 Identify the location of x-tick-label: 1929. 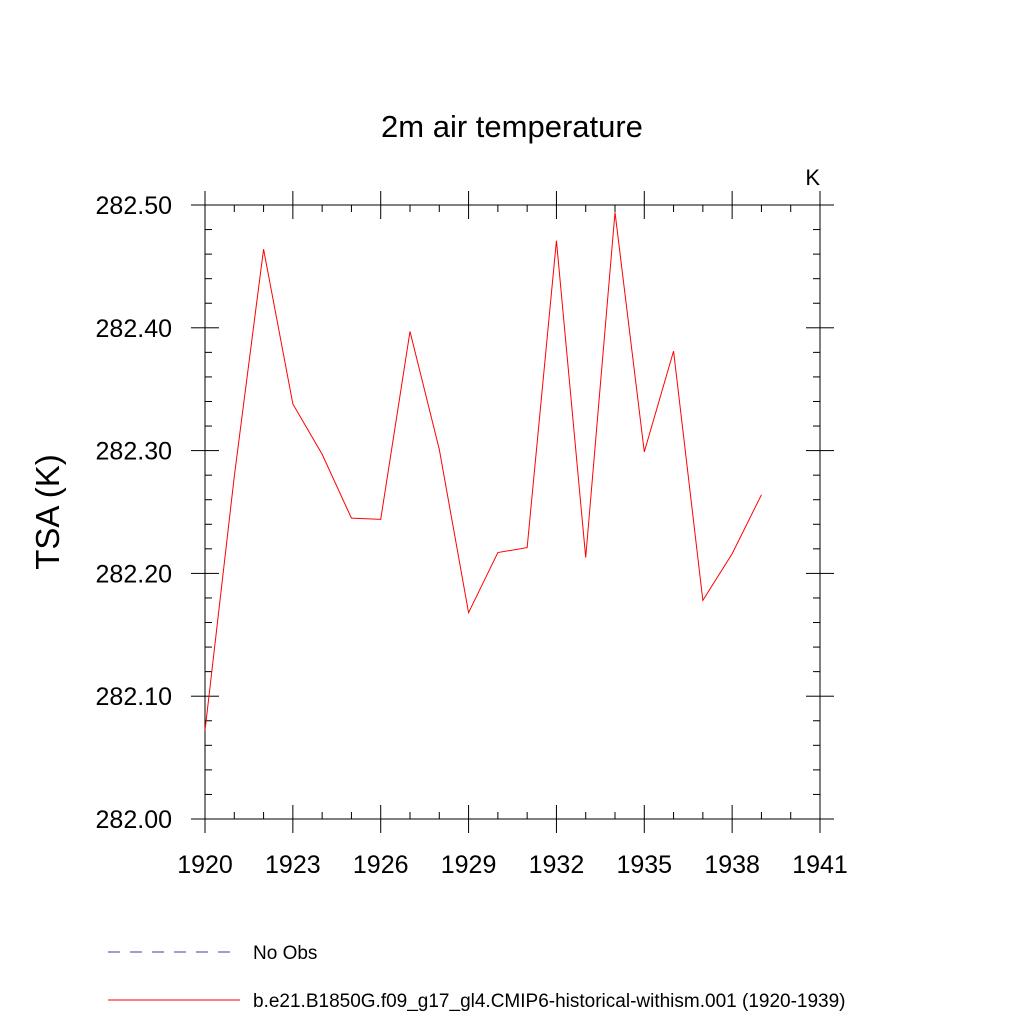
(469, 865).